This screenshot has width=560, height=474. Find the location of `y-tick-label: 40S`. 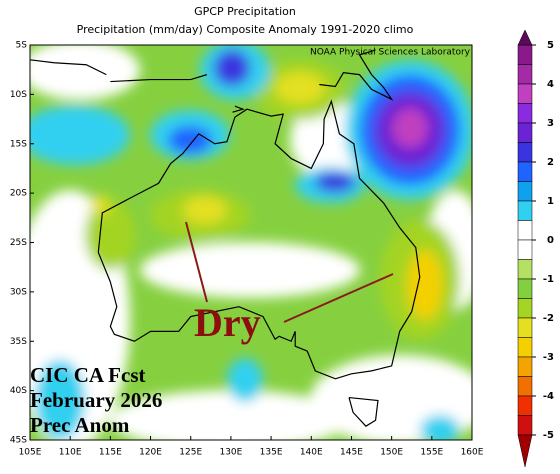

y-tick-label: 40S is located at coordinates (18, 391).